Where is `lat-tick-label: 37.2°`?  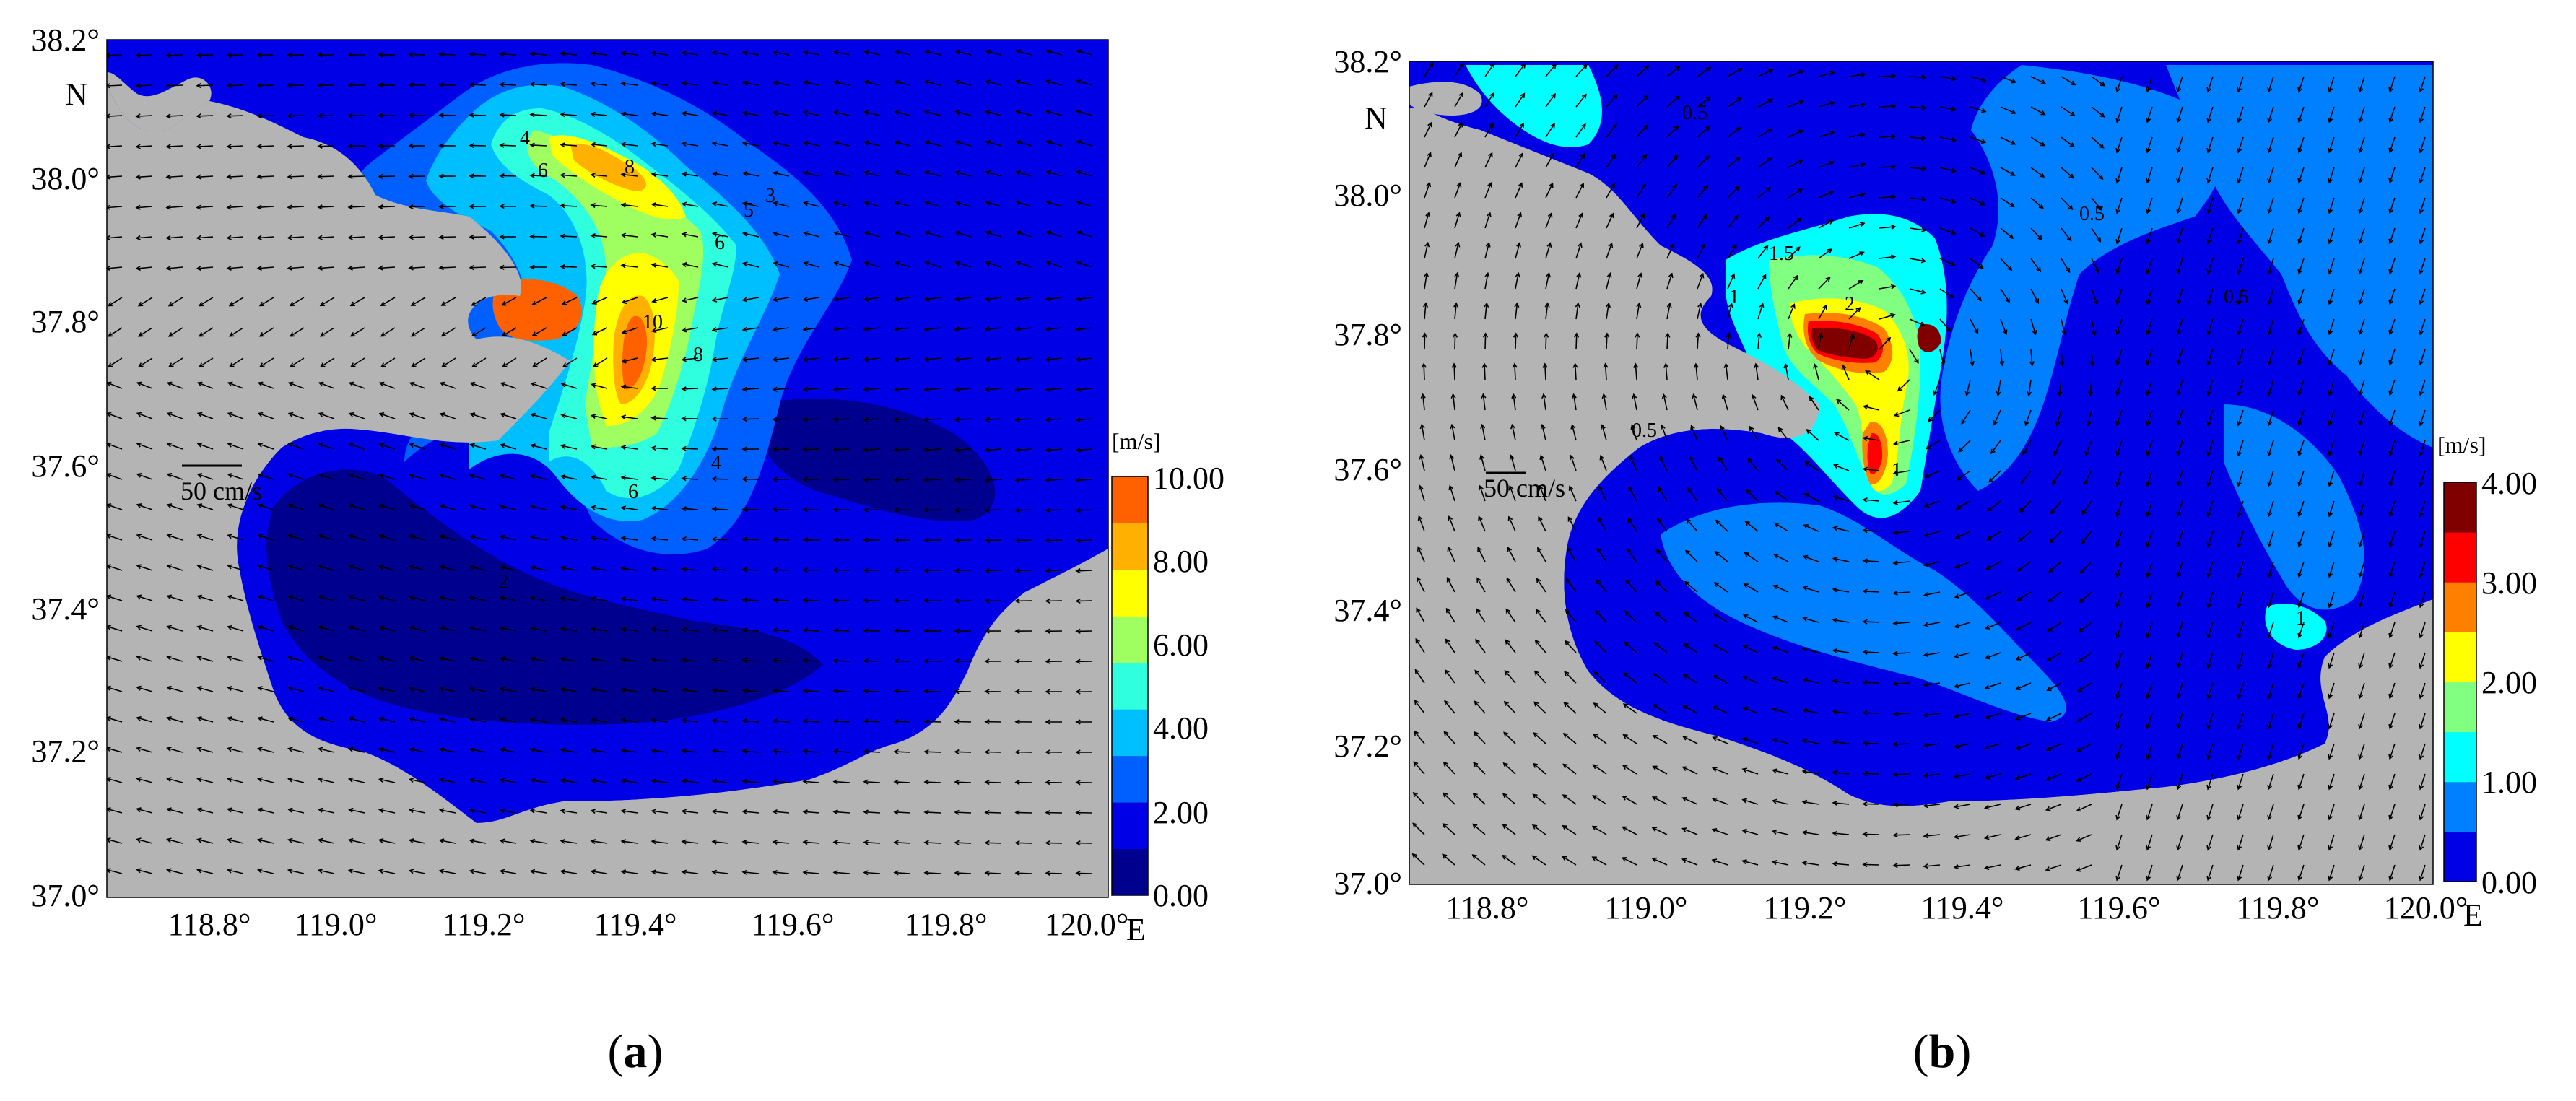
lat-tick-label: 37.2° is located at coordinates (65, 751).